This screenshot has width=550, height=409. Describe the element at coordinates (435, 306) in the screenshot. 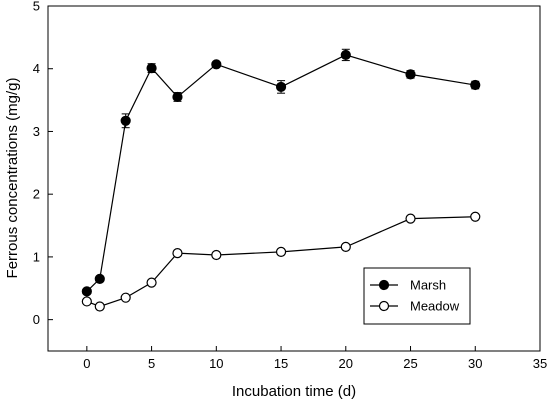

I see `legend-label: Meadow` at that location.